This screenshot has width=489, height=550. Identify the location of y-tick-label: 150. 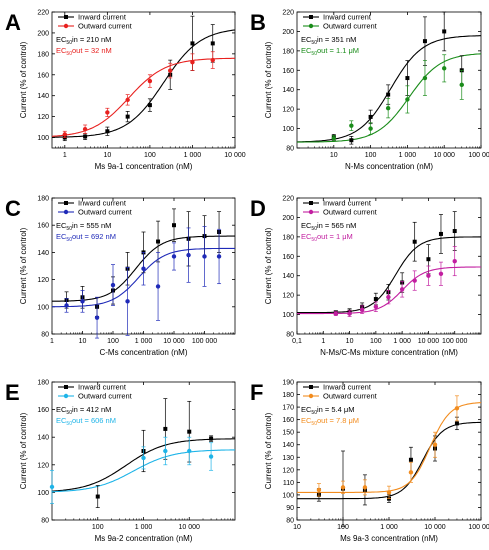
(288, 433).